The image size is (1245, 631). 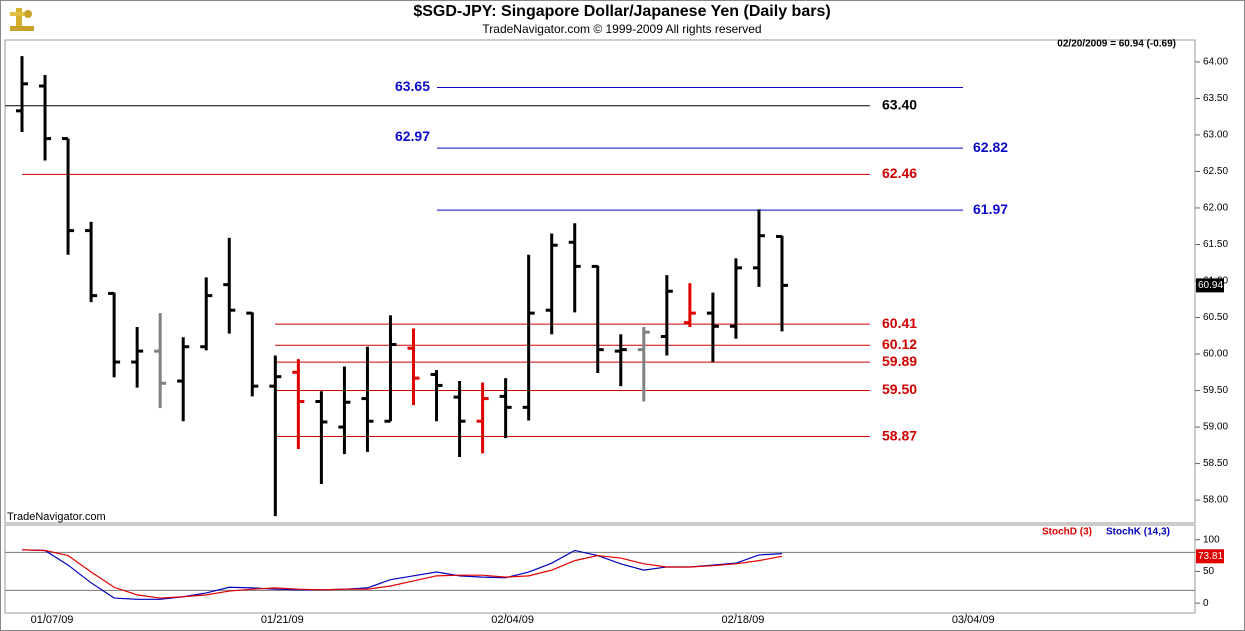 What do you see at coordinates (1215, 98) in the screenshot?
I see `y-tick-label: 63.50` at bounding box center [1215, 98].